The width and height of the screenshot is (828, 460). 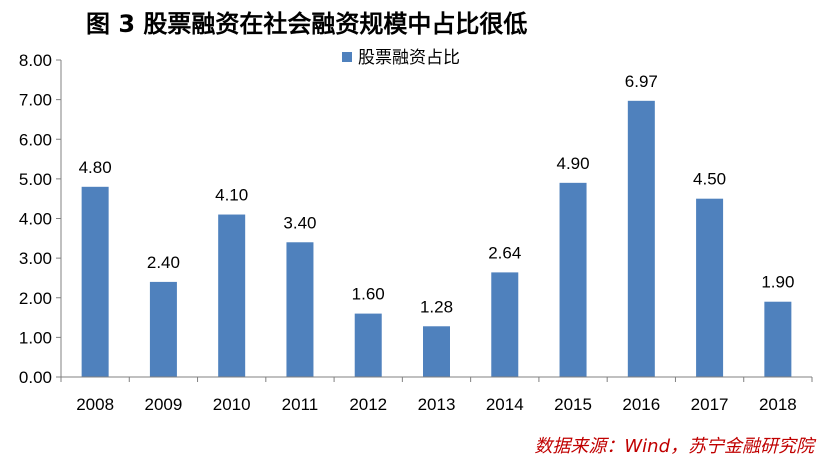 I want to click on bar-2009, so click(x=163, y=329).